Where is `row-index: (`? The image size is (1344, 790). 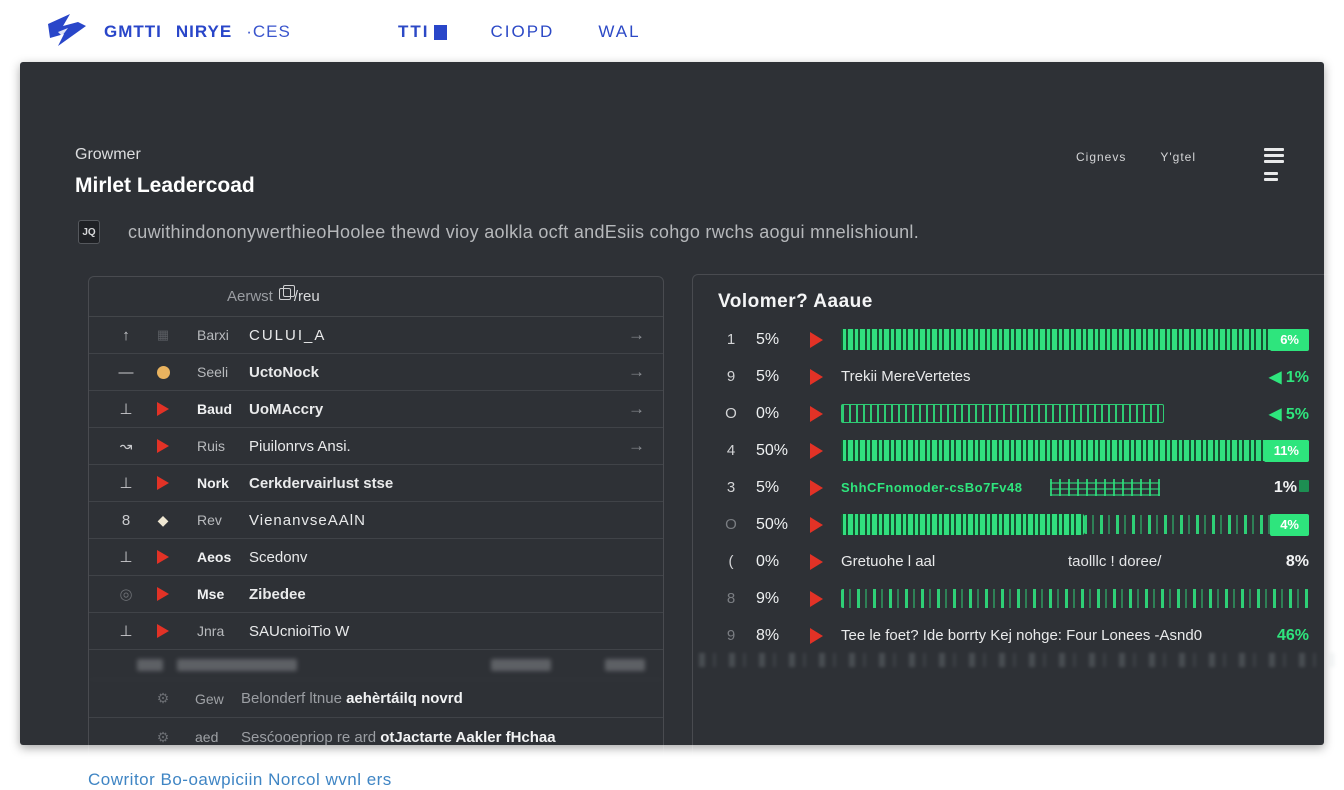 row-index: ( is located at coordinates (731, 561).